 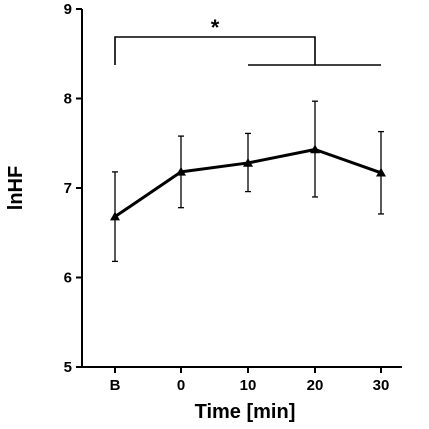 I want to click on y-tick-label: 8, so click(x=68, y=99).